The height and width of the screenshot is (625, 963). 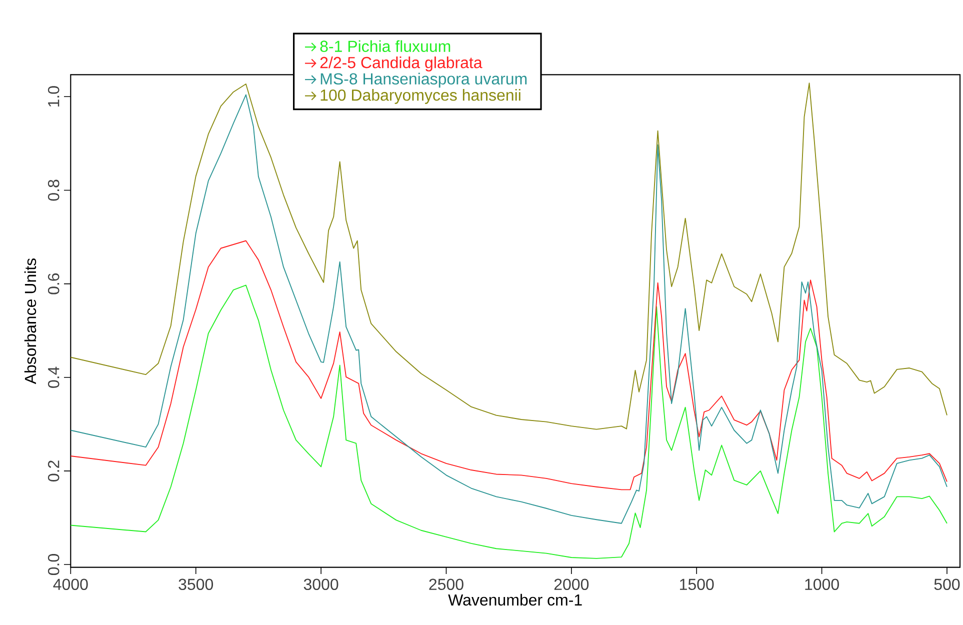 I want to click on x-tick-label: 1500, so click(x=697, y=584).